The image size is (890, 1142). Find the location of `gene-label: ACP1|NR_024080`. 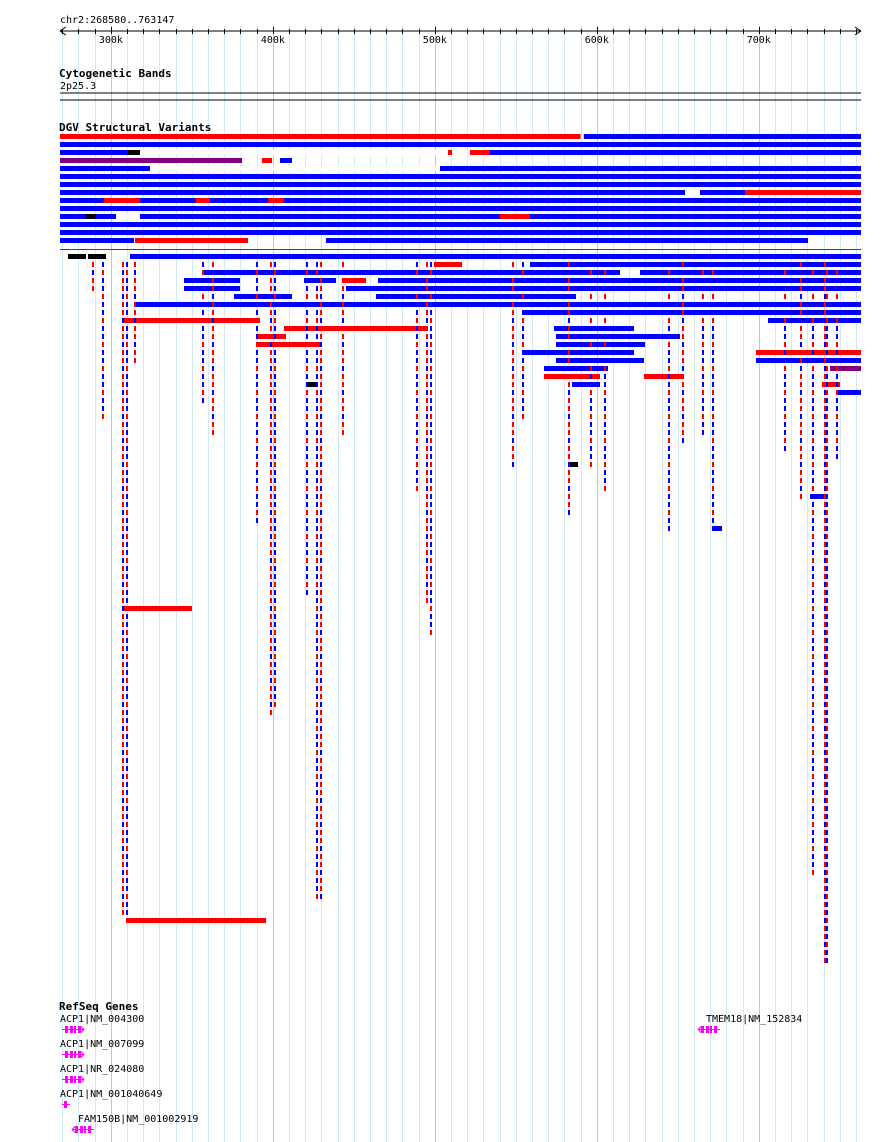

gene-label: ACP1|NR_024080 is located at coordinates (102, 1069).